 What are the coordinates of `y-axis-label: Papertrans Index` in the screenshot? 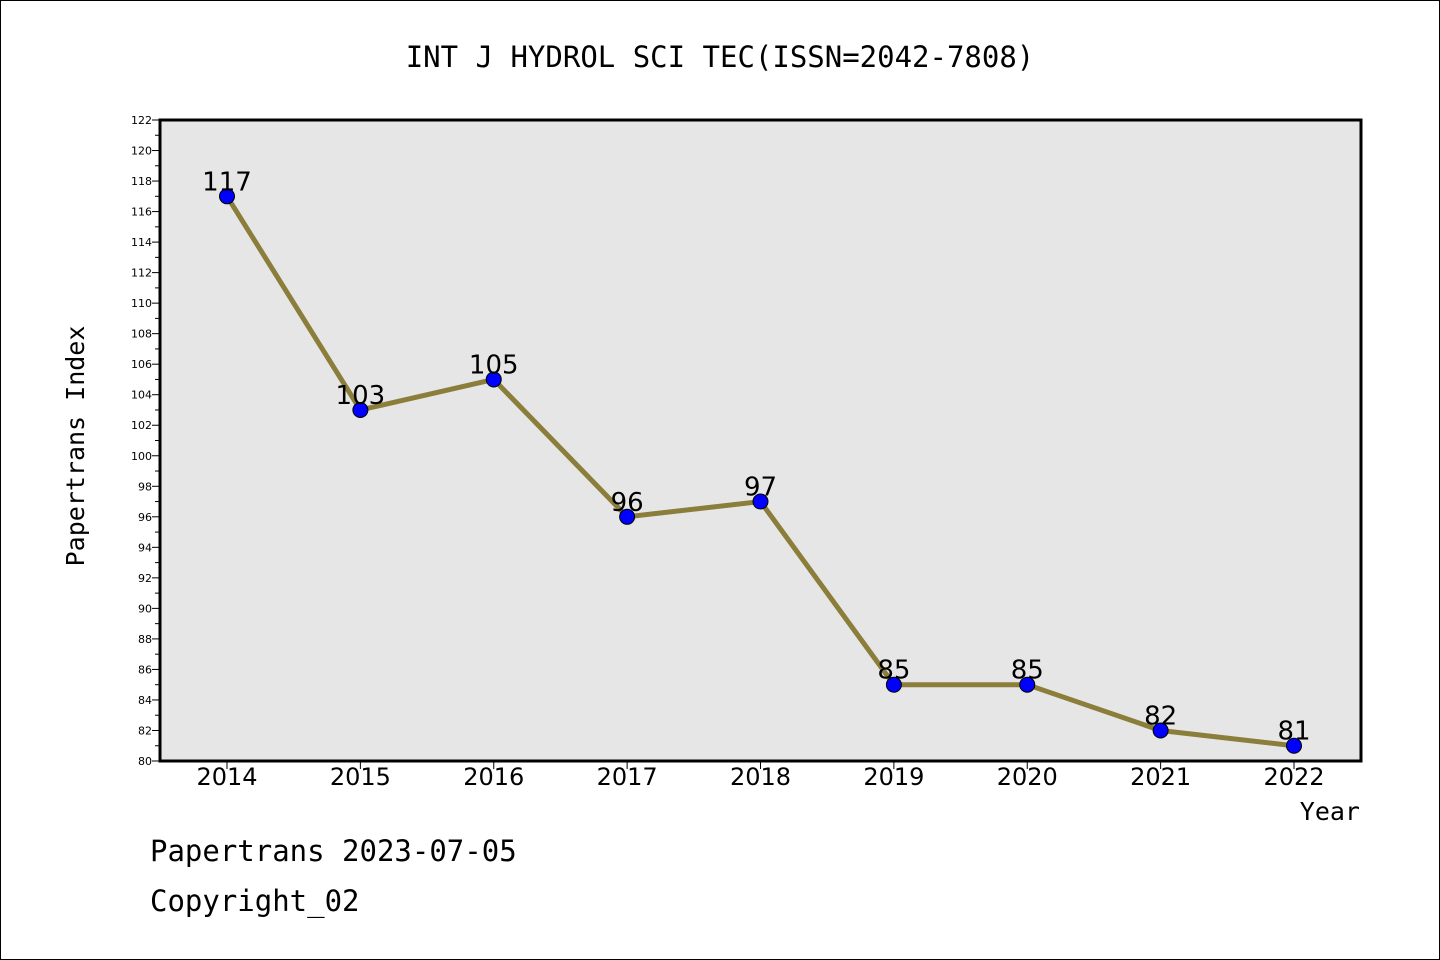 It's located at (75, 446).